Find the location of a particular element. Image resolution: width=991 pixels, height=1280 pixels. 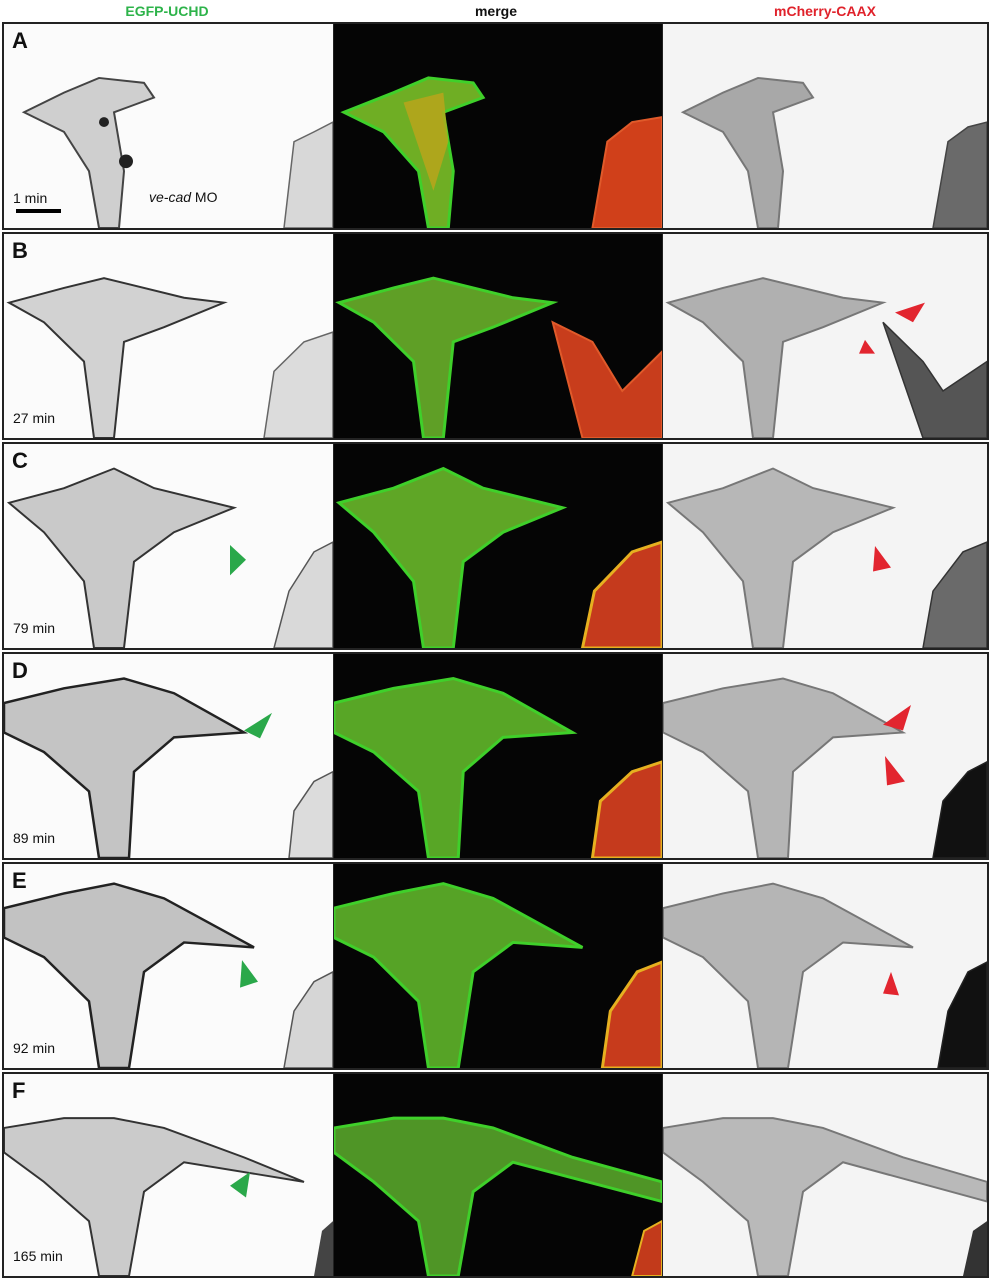

morpholino-label: ve-cad MO is located at coordinates (183, 197).